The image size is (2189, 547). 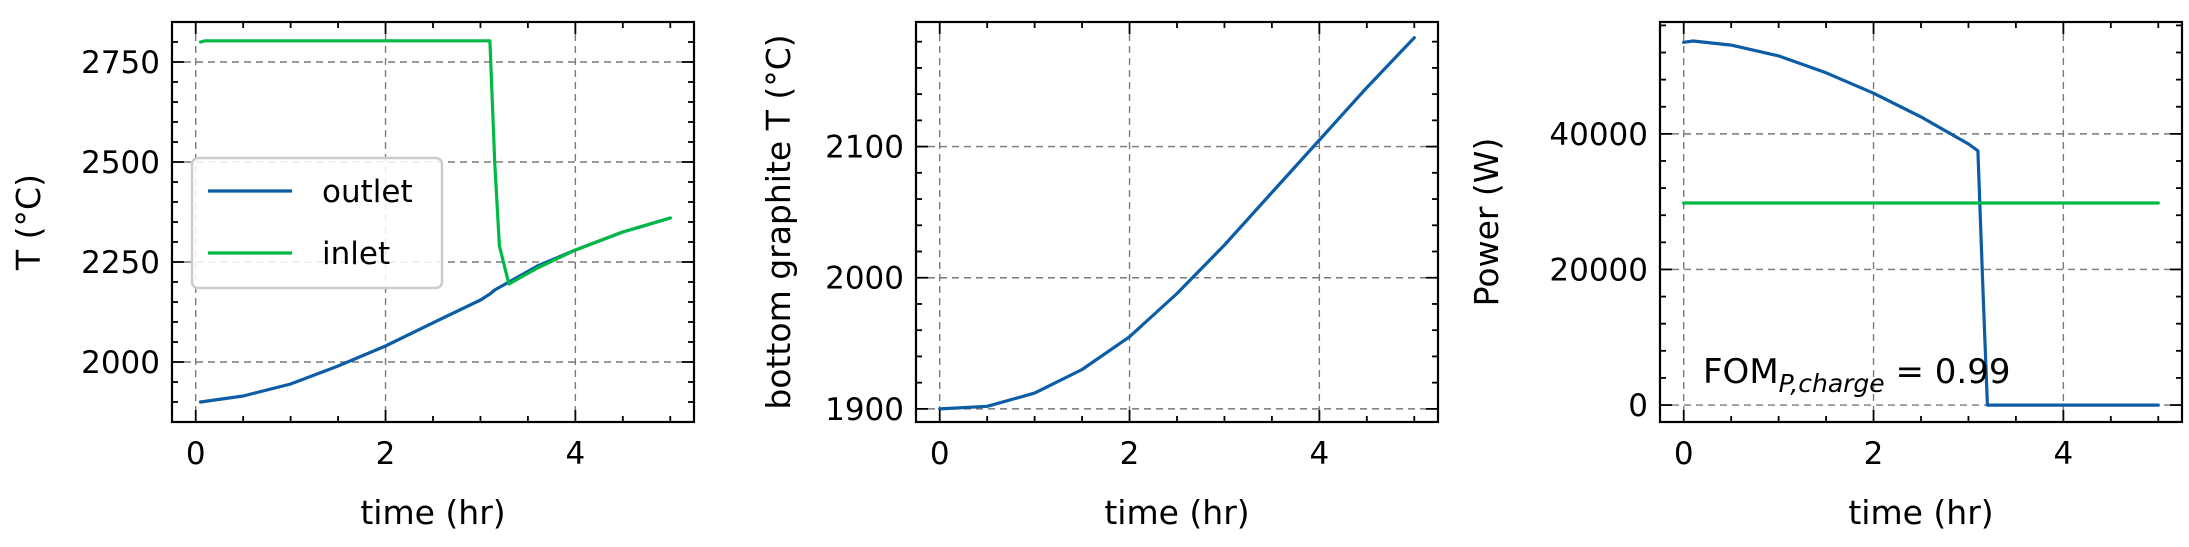 I want to click on y-tick-label: 2750, so click(x=120, y=63).